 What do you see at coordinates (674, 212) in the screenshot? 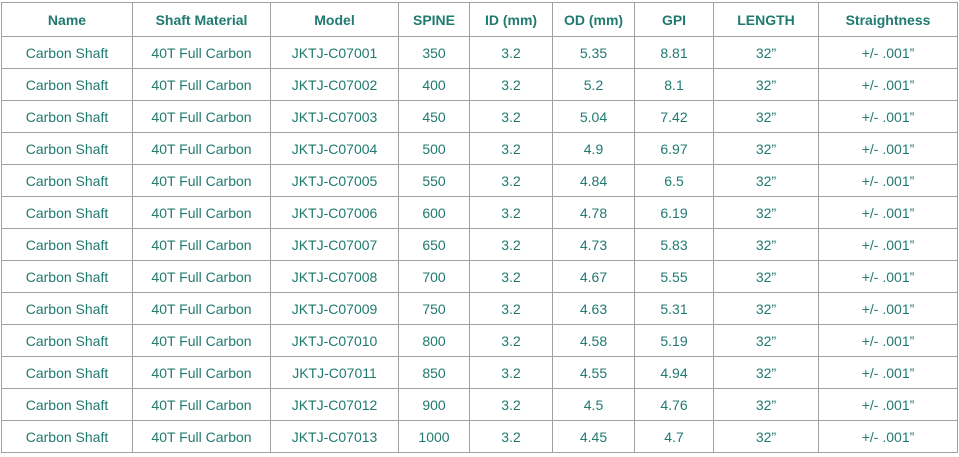
I see `table-cell: 6.19` at bounding box center [674, 212].